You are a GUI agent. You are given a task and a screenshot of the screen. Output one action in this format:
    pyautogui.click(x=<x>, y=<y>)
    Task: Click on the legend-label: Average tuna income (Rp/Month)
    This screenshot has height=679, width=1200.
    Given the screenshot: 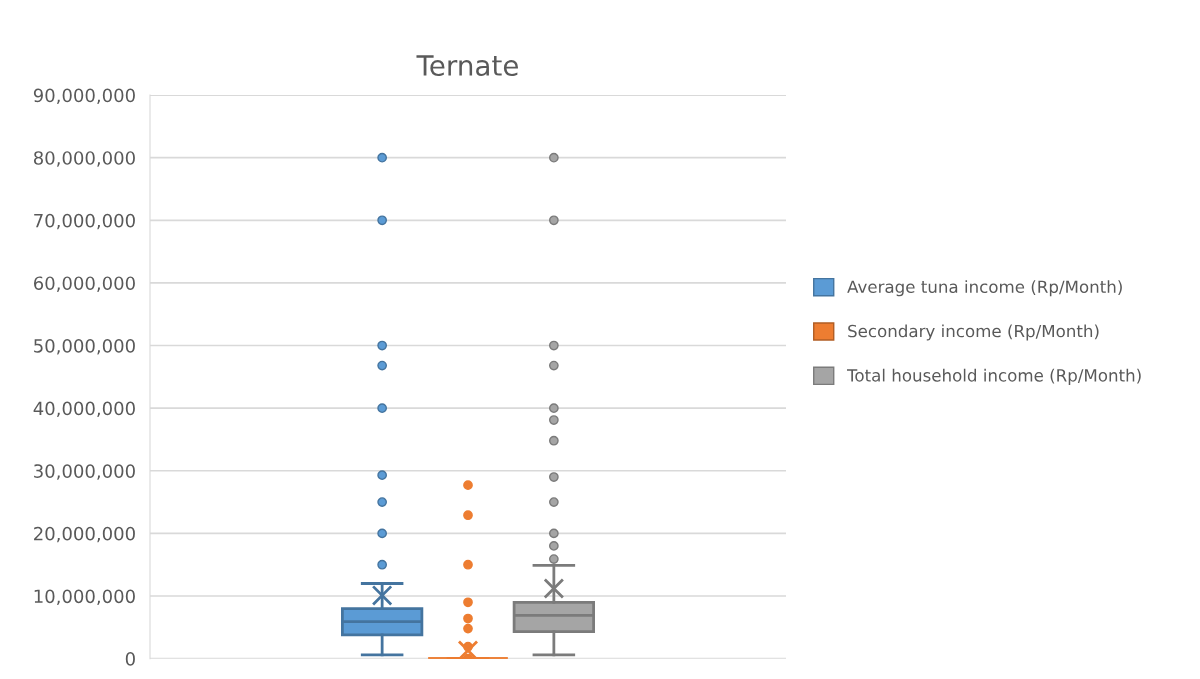 What is the action you would take?
    pyautogui.click(x=984, y=288)
    